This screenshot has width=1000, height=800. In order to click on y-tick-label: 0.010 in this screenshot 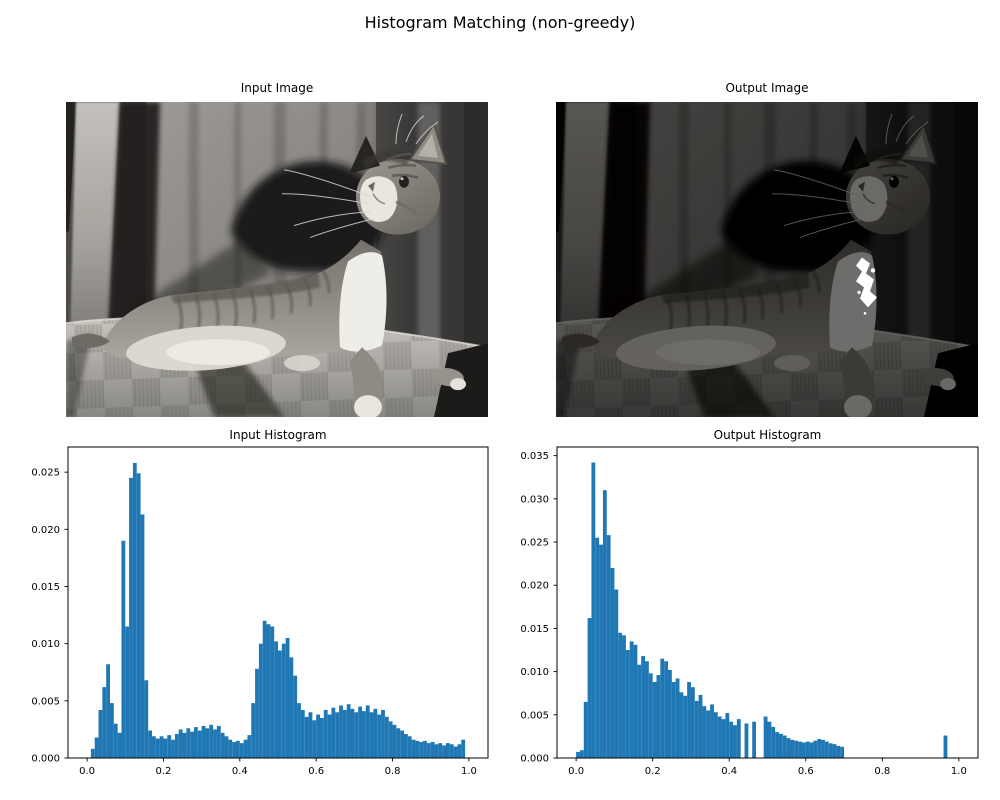, I will do `click(534, 672)`.